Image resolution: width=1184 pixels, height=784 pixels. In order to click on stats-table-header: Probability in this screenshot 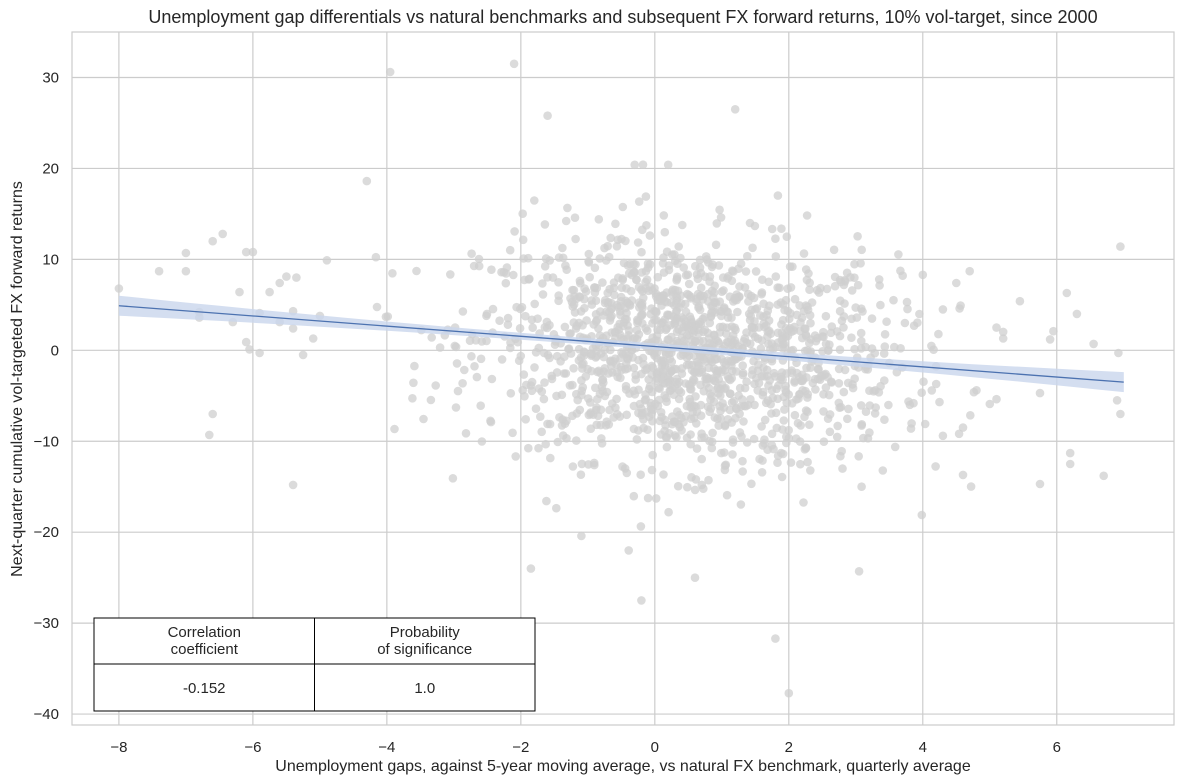, I will do `click(425, 632)`.